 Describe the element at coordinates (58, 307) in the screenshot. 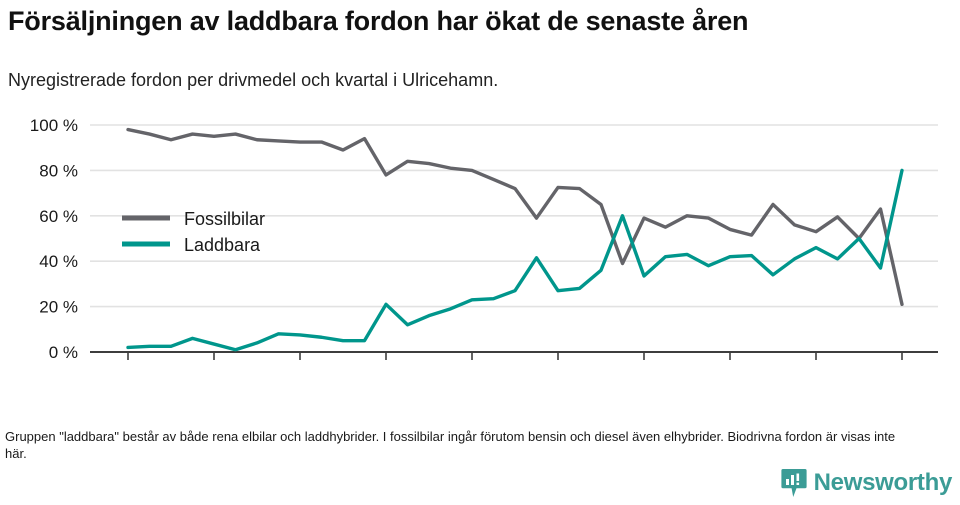

I see `y-axis-tick-label: 20 %` at that location.